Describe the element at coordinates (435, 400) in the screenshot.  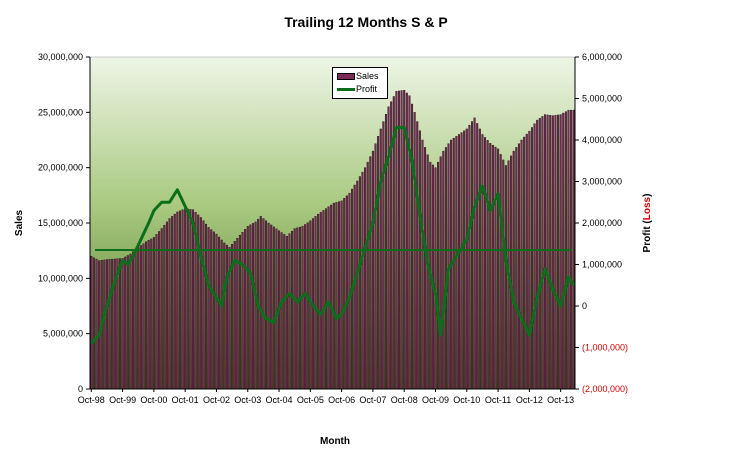
I see `x-tick-label: Oct-09` at that location.